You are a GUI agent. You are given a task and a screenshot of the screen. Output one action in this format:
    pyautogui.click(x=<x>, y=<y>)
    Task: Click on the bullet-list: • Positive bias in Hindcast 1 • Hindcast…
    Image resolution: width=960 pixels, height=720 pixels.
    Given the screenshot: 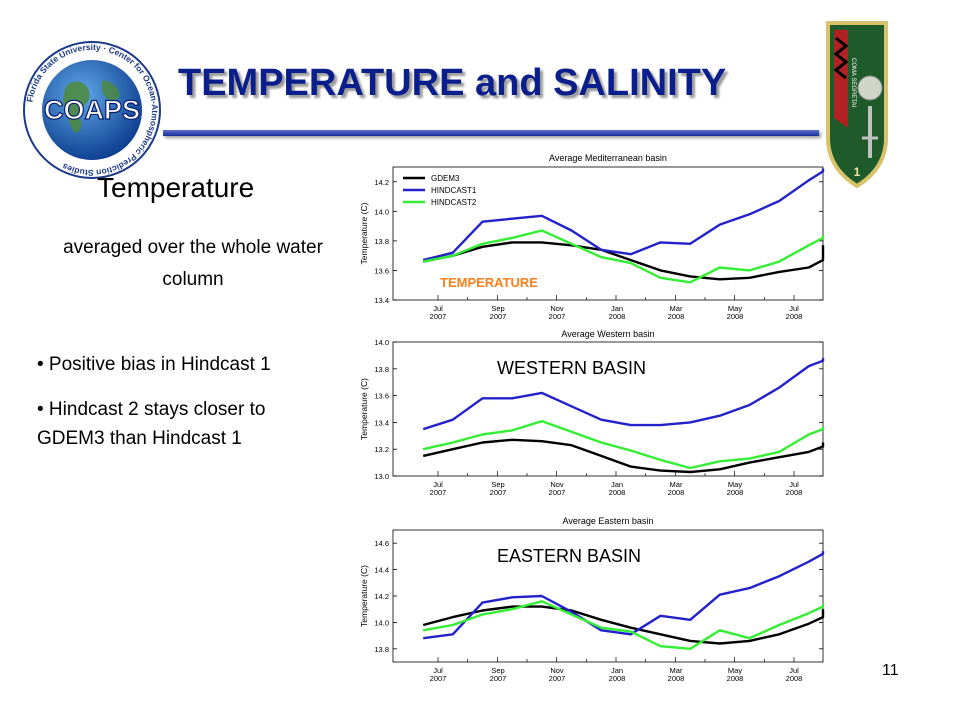 What is the action you would take?
    pyautogui.click(x=187, y=409)
    